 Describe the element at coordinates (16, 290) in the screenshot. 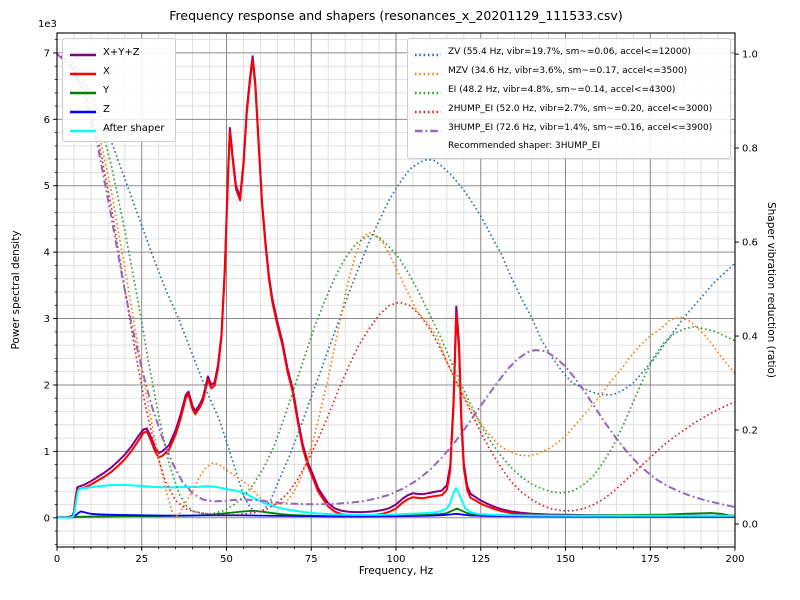

I see `y-axis-label-left: Power spectral density` at that location.